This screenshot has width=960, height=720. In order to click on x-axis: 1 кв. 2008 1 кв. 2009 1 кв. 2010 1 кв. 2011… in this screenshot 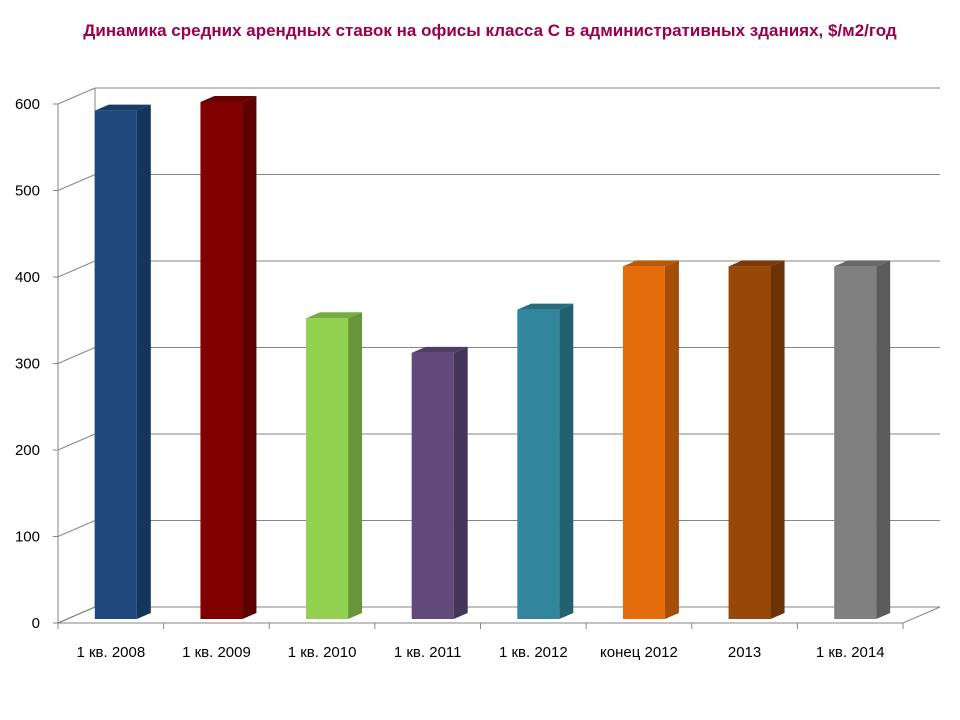, I will do `click(480, 641)`.